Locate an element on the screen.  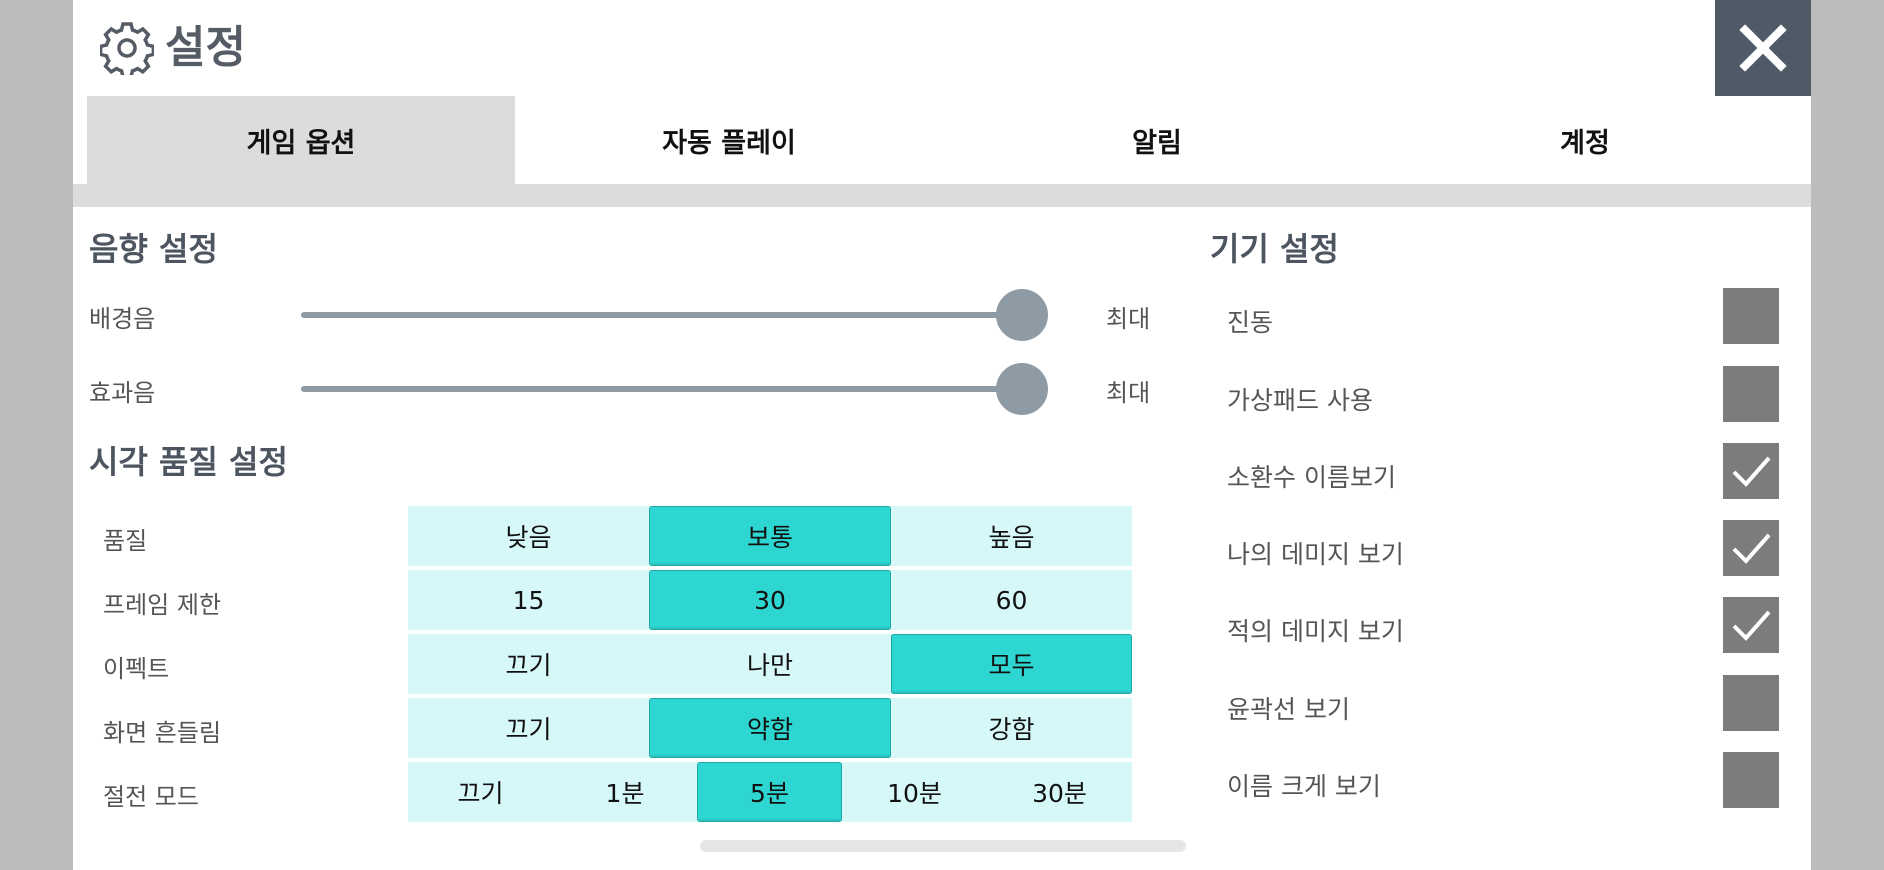
option-power-off: 끄기 is located at coordinates (480, 793).